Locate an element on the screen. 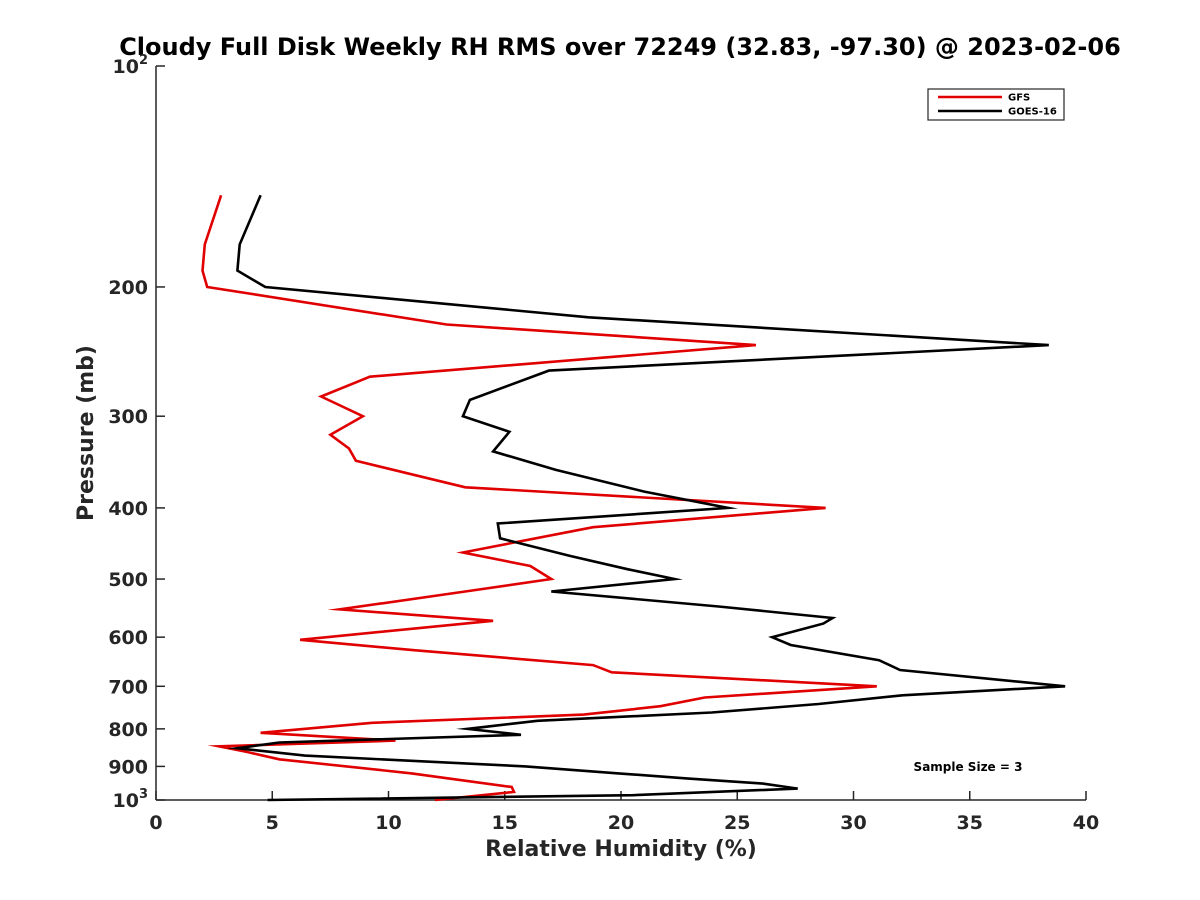  legend-box is located at coordinates (996, 104).